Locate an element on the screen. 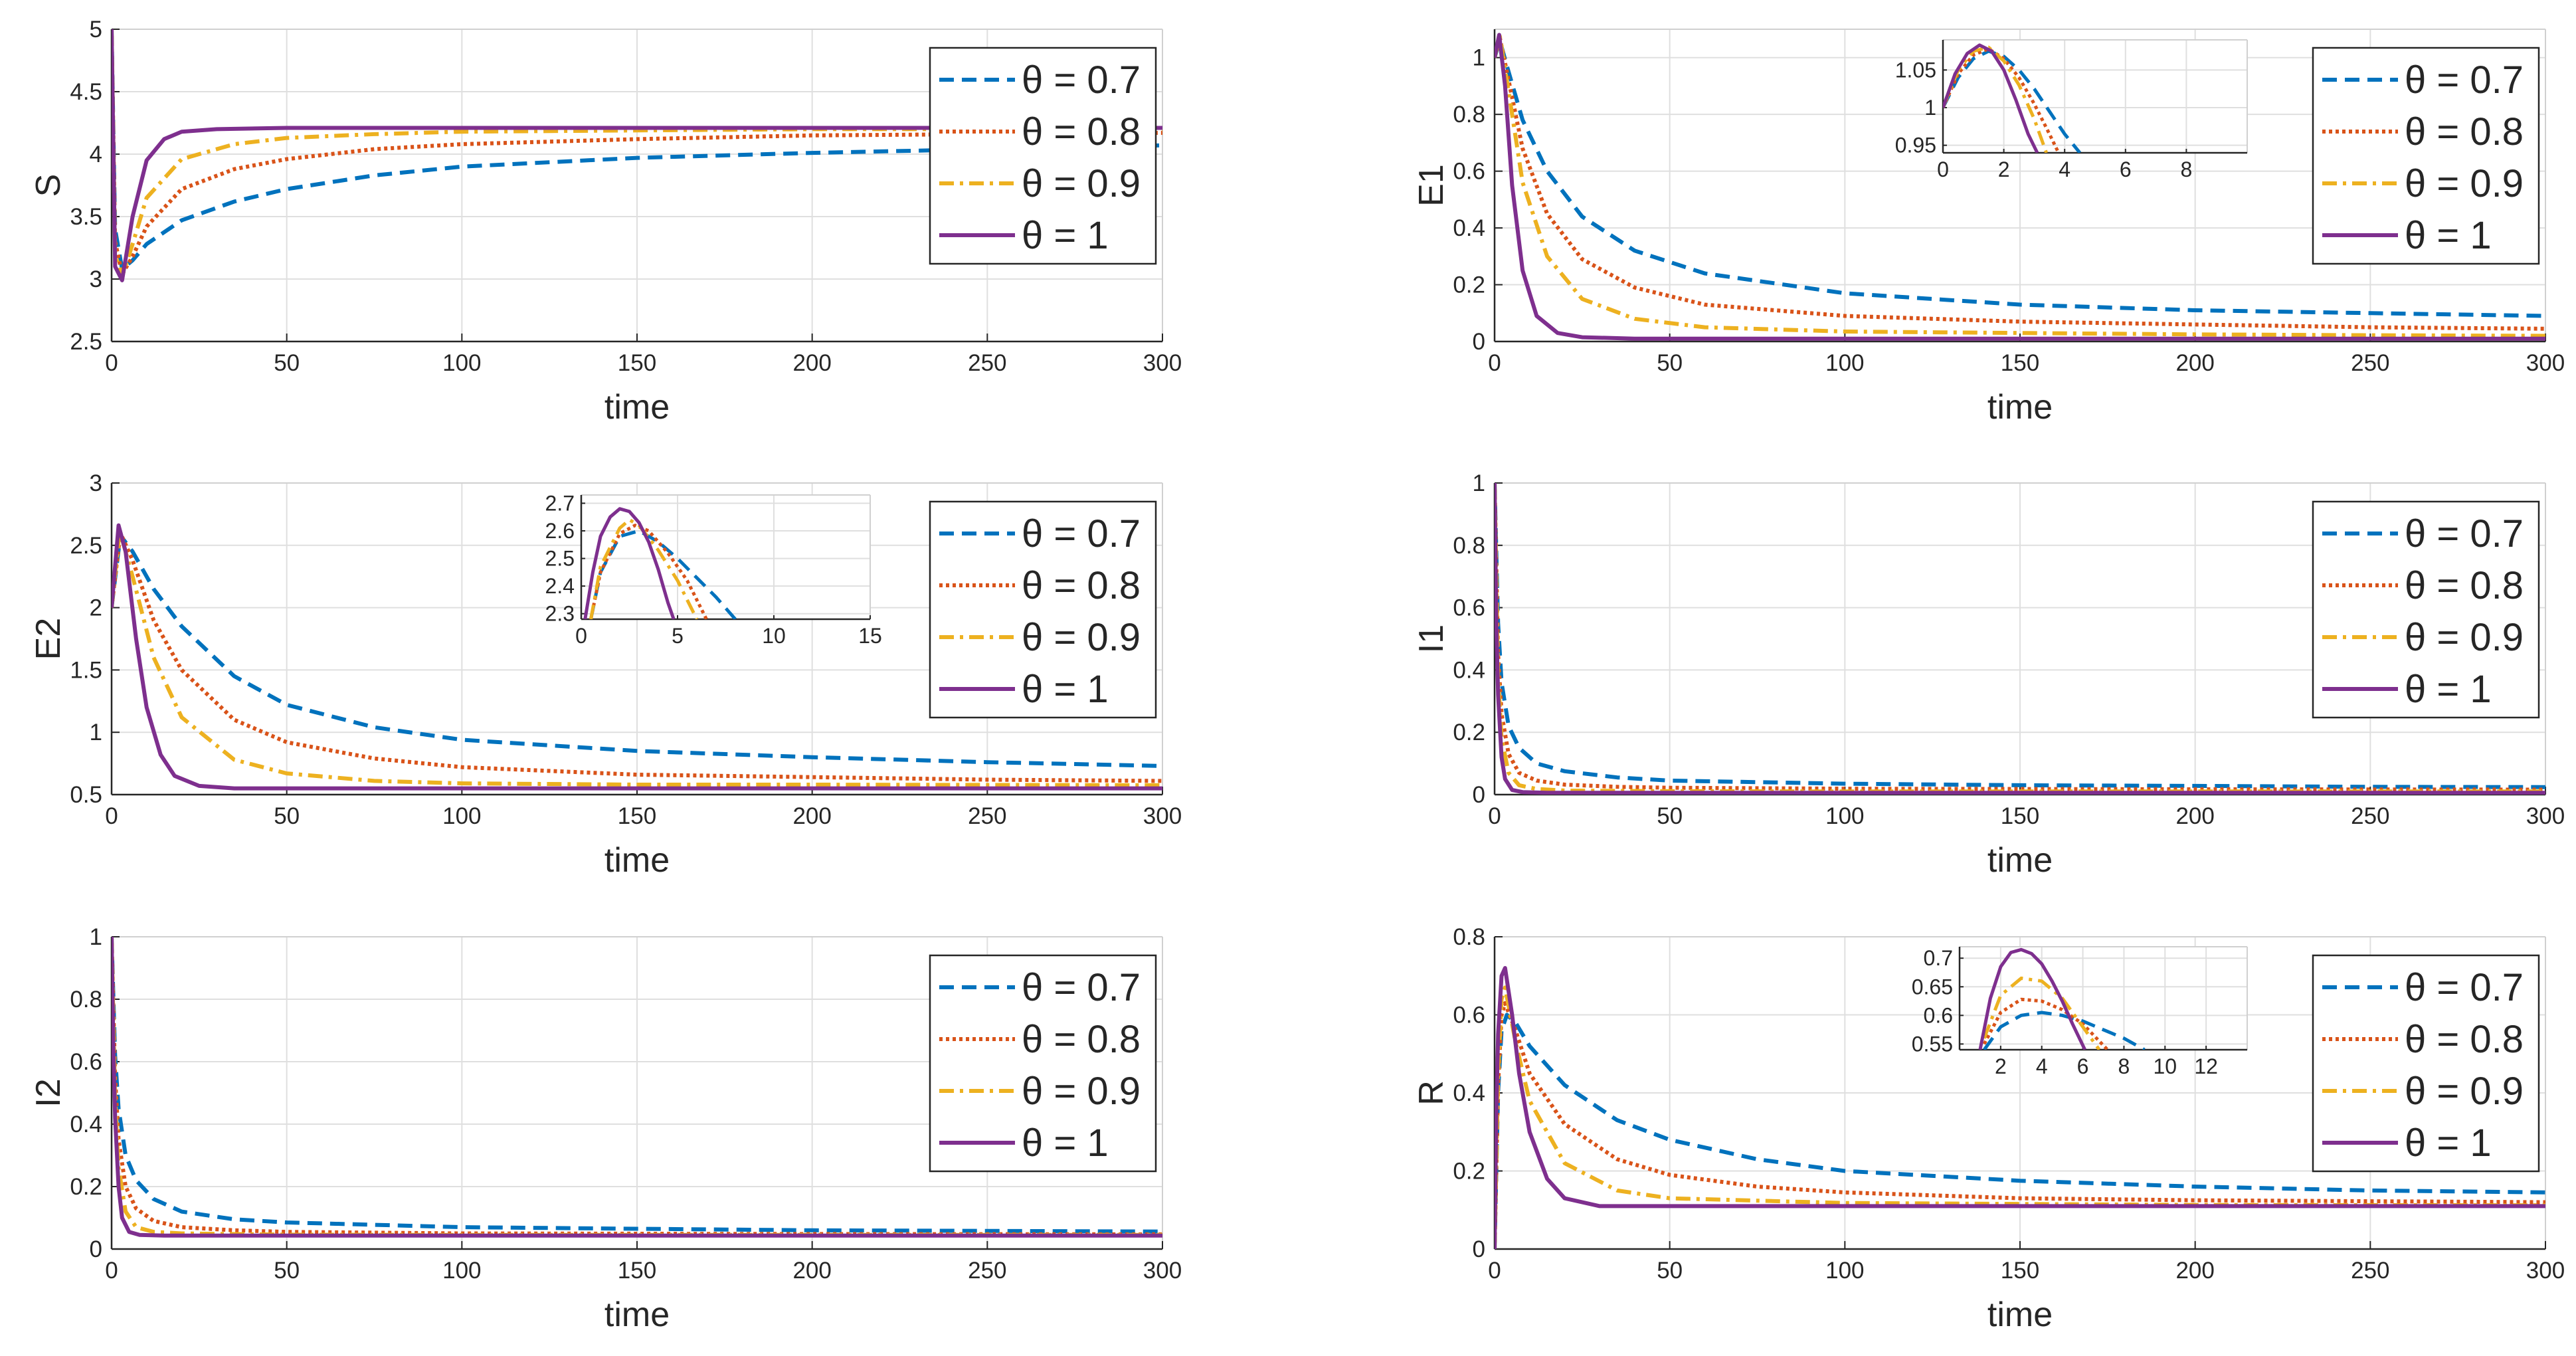 Image resolution: width=2576 pixels, height=1356 pixels. y-axis-label: R is located at coordinates (1431, 1093).